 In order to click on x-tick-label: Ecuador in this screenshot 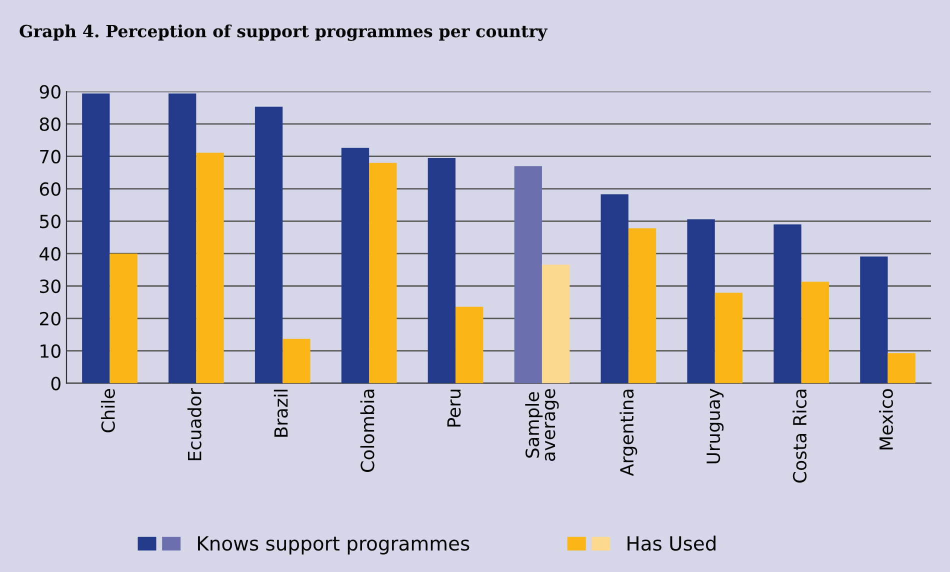, I will do `click(194, 424)`.